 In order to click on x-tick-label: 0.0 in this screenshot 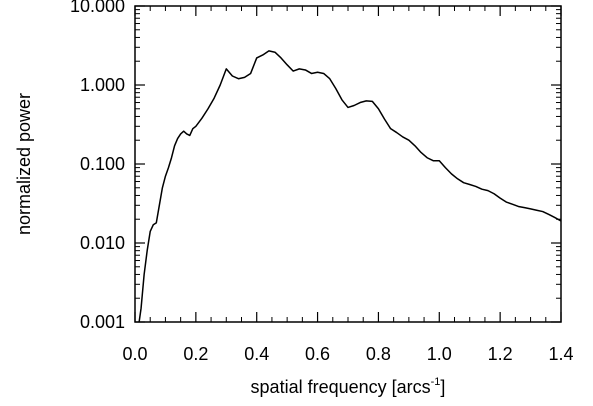, I will do `click(134, 354)`.